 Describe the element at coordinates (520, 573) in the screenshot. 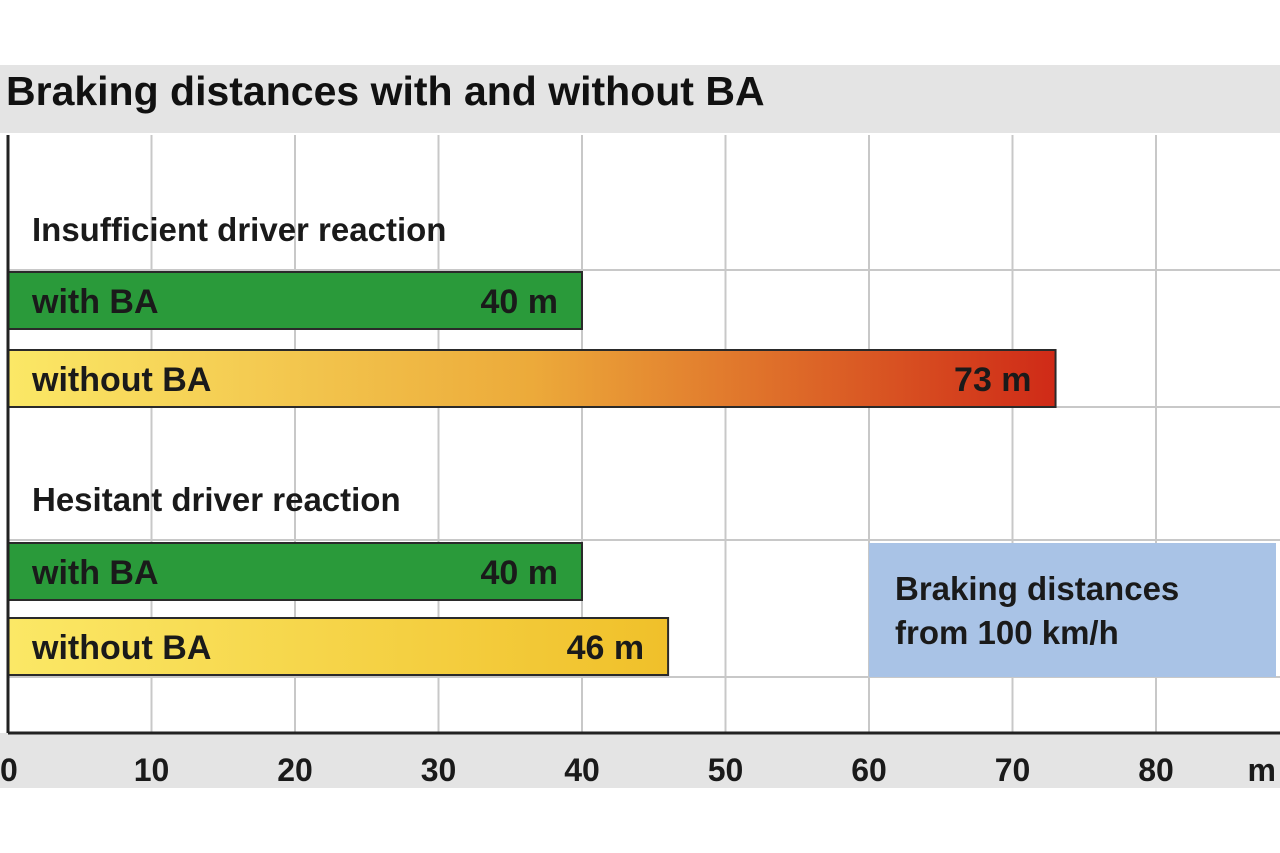

I see `bar-value-2-1: 40 m` at that location.